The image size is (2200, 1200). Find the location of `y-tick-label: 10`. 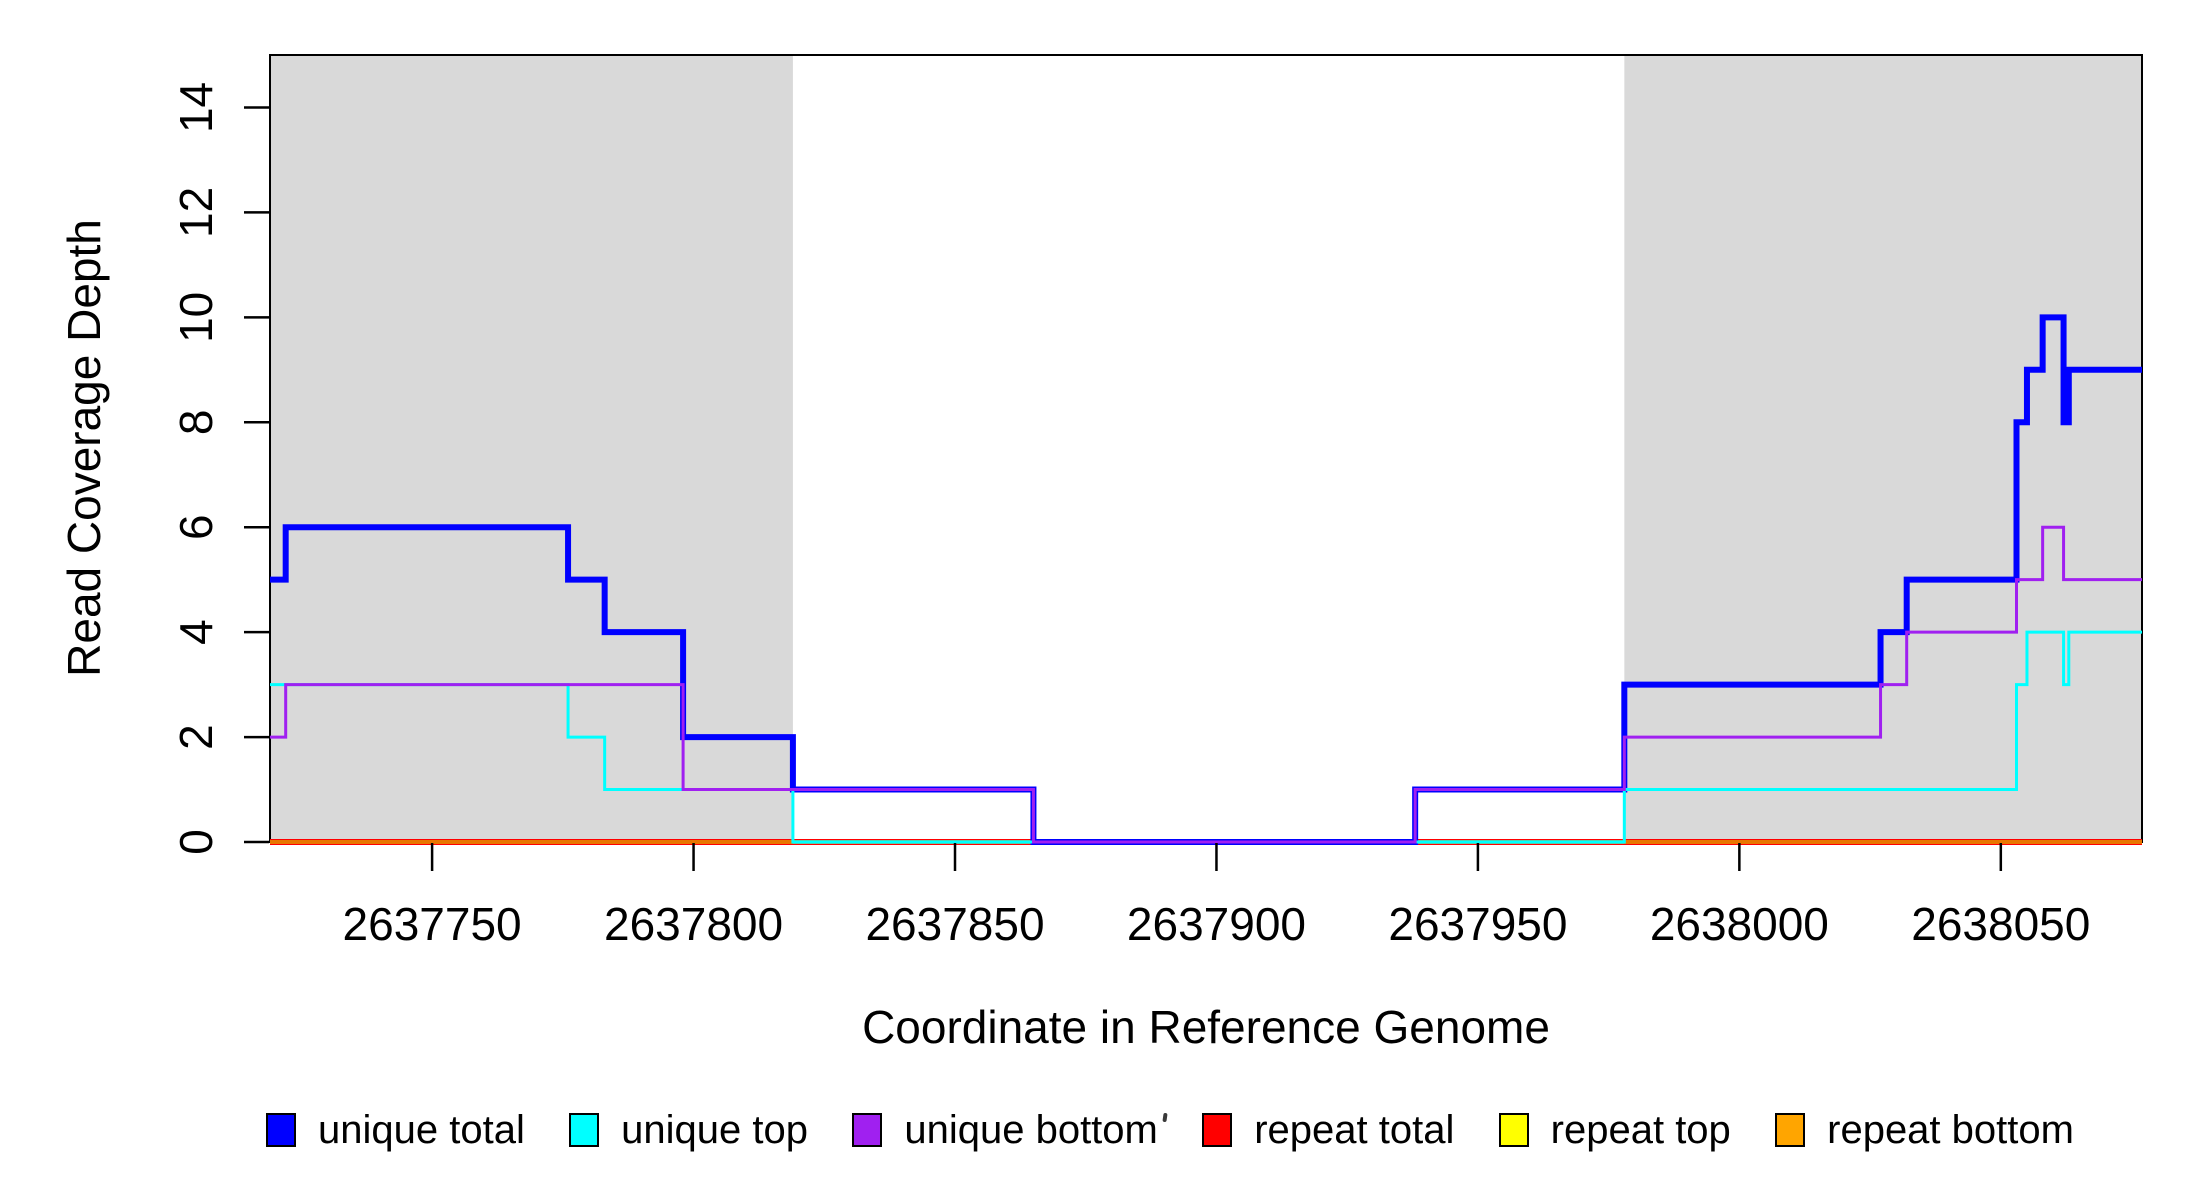

y-tick-label: 10 is located at coordinates (196, 317).